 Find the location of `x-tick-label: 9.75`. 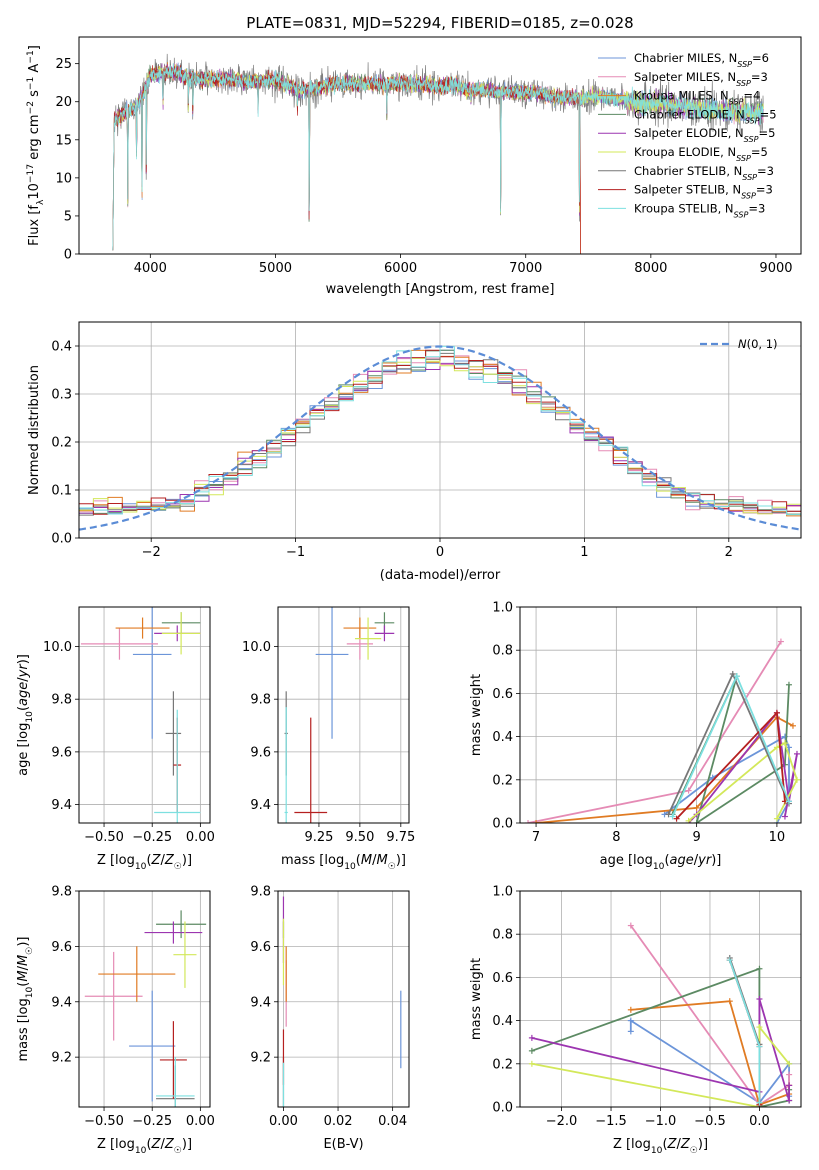

x-tick-label: 9.75 is located at coordinates (400, 837).